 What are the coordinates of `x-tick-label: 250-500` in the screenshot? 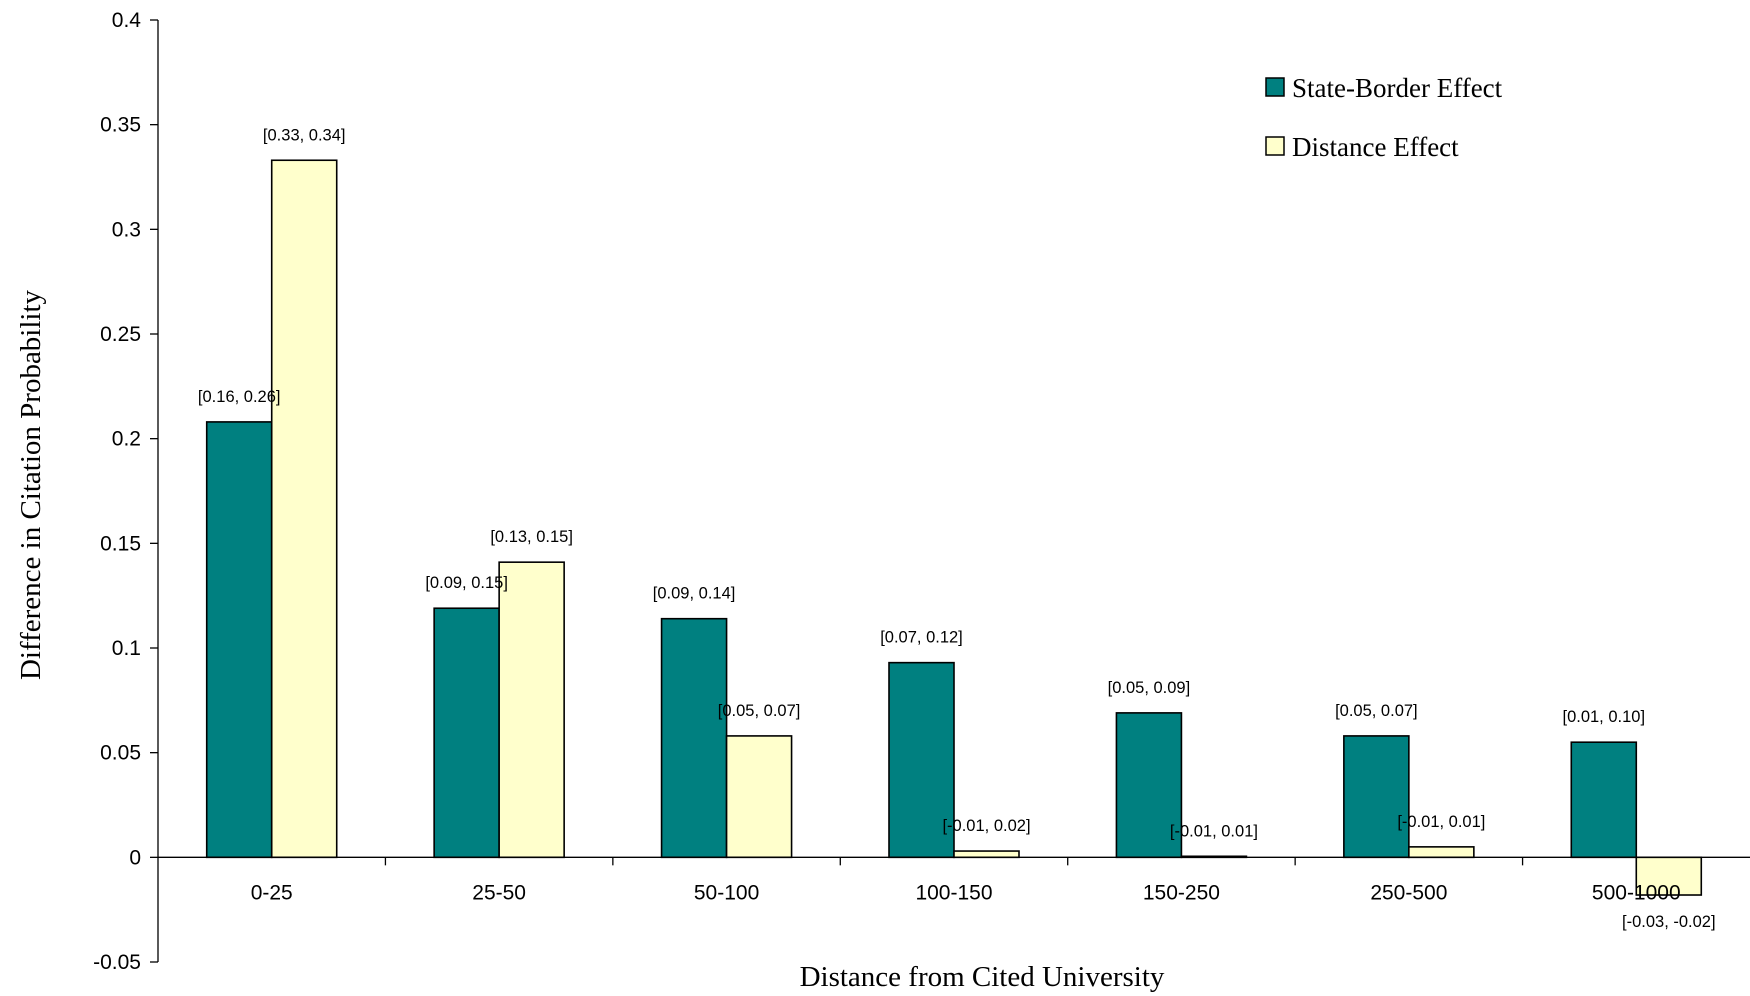 It's located at (1408, 892).